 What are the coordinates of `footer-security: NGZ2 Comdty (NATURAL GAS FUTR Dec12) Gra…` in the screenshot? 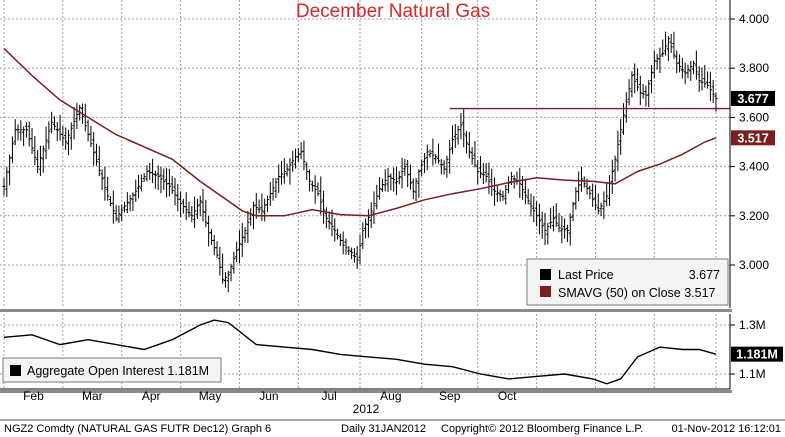 It's located at (137, 429).